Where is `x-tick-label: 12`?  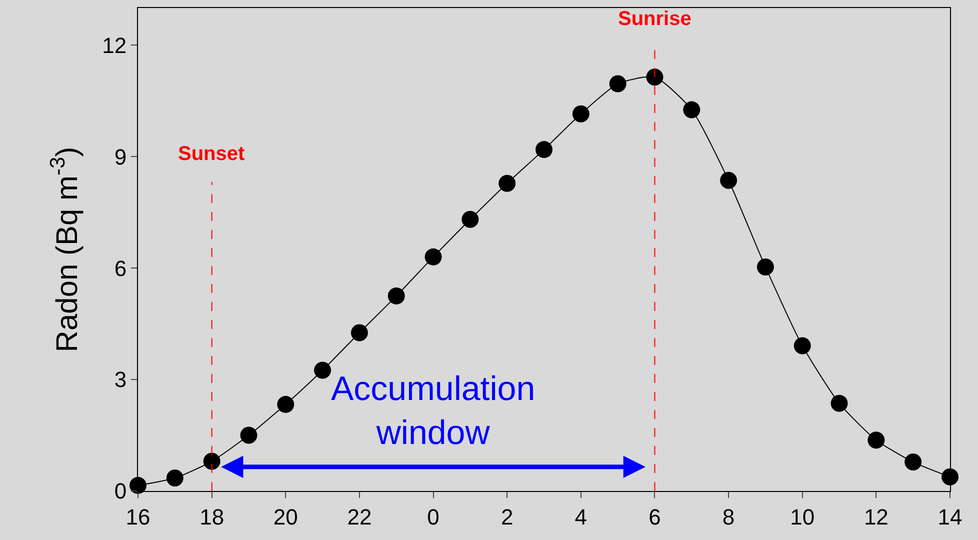 x-tick-label: 12 is located at coordinates (876, 517).